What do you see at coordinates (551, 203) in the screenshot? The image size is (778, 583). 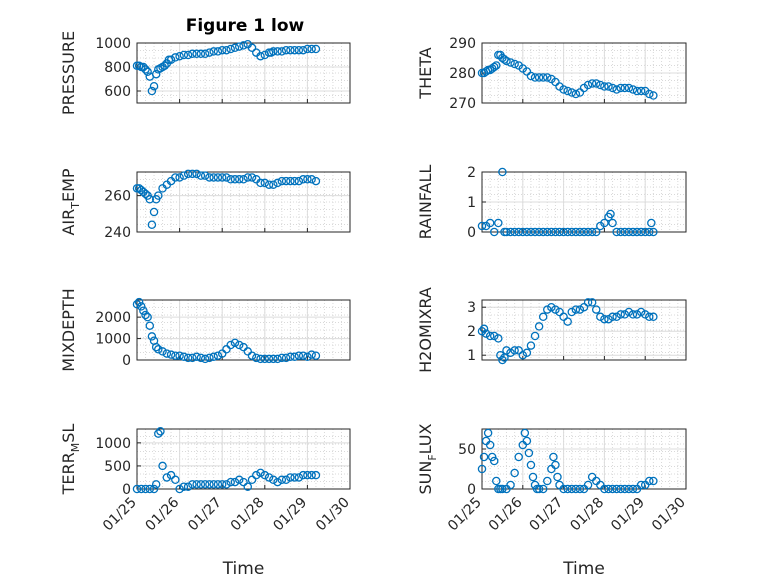 I see `subplot-4: 0 1 2 RAINFALL` at bounding box center [551, 203].